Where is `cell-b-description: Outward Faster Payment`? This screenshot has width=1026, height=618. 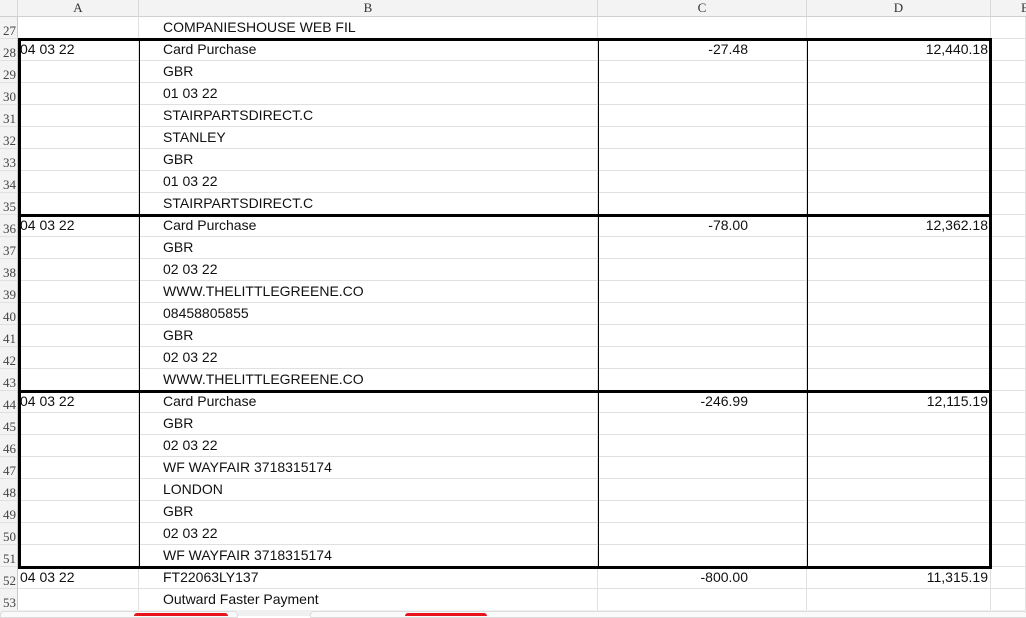 cell-b-description: Outward Faster Payment is located at coordinates (368, 600).